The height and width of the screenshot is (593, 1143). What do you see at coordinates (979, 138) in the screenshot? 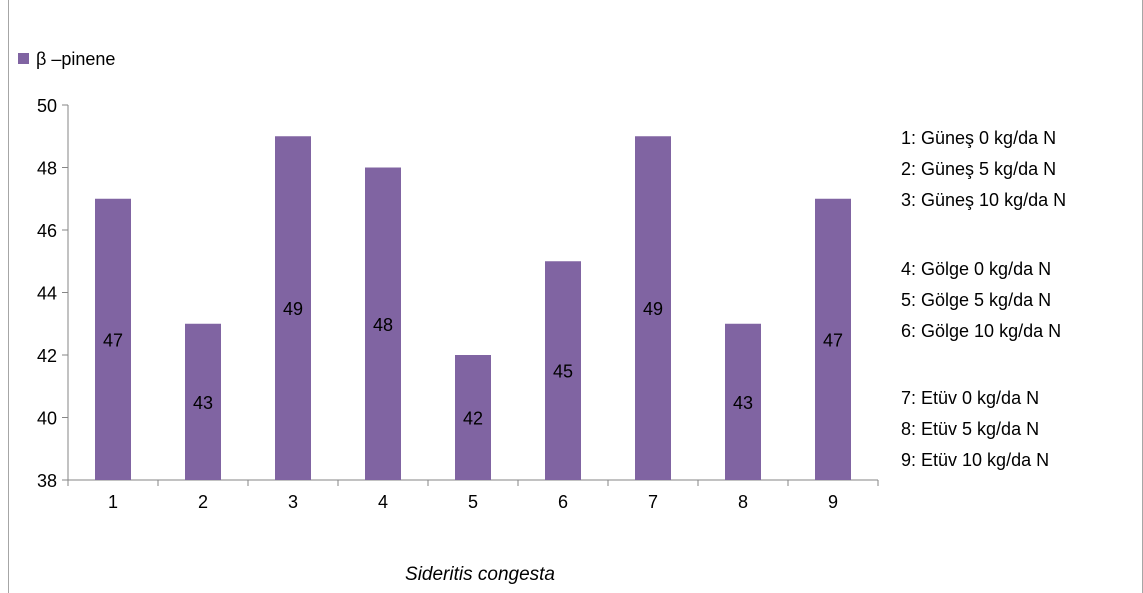
I see `note-1: 1: Güneş 0 kg/da N` at bounding box center [979, 138].